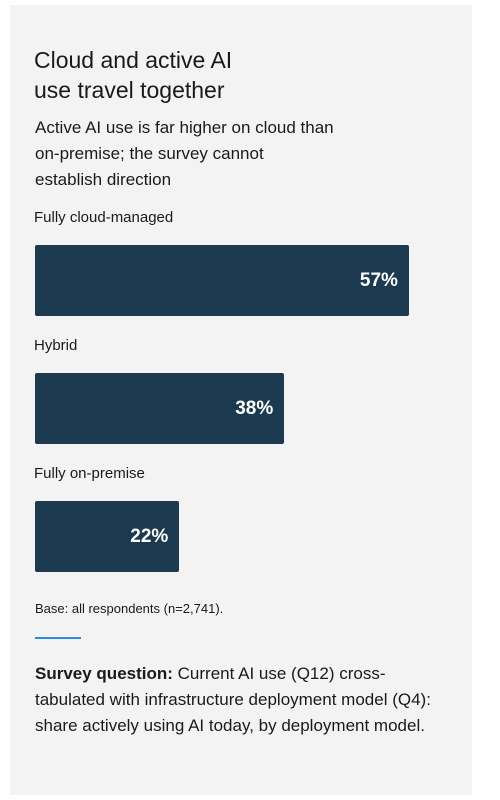 The image size is (500, 800). What do you see at coordinates (149, 536) in the screenshot?
I see `value-label: 22%` at bounding box center [149, 536].